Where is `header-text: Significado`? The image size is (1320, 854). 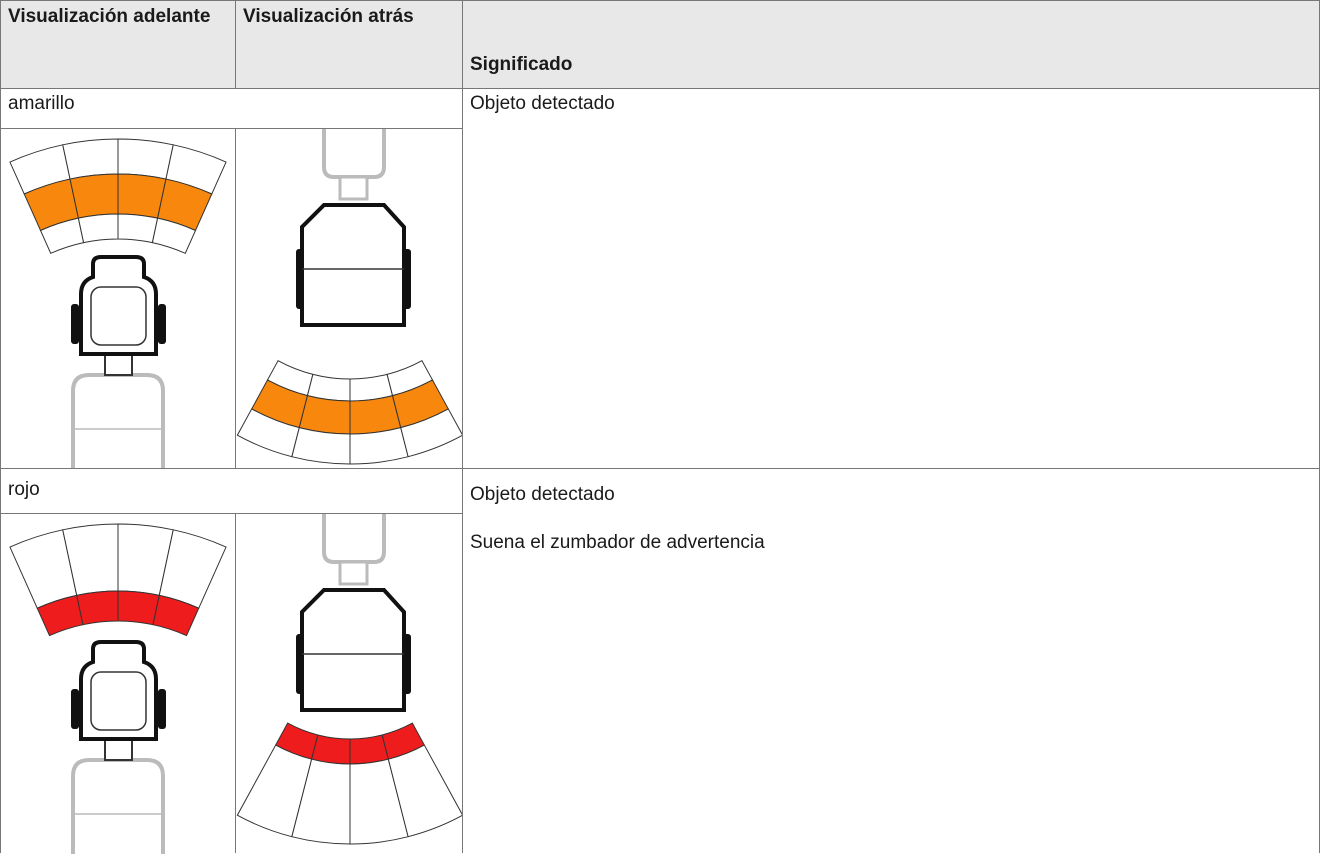
header-text: Significado is located at coordinates (521, 64).